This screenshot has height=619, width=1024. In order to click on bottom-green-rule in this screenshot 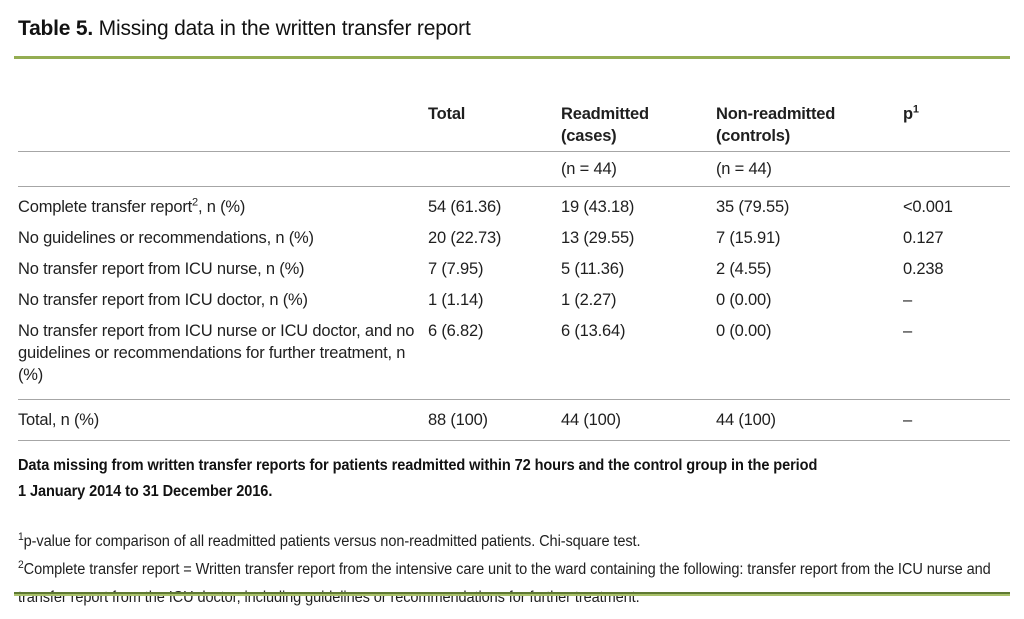, I will do `click(512, 594)`.